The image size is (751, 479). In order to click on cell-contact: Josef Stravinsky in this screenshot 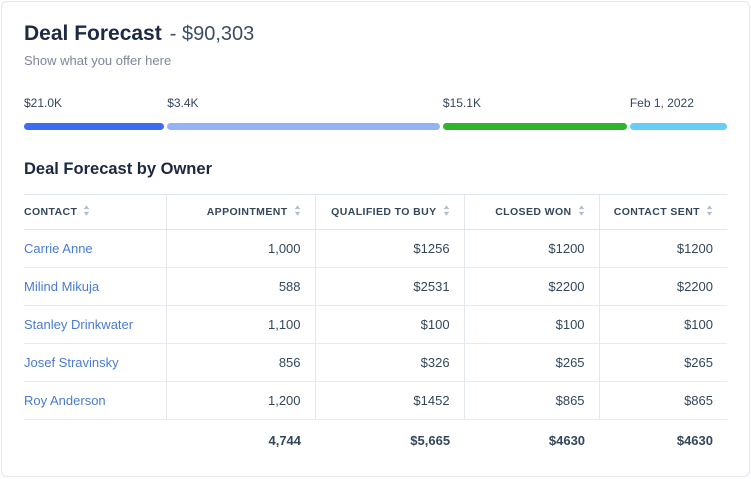, I will do `click(95, 362)`.